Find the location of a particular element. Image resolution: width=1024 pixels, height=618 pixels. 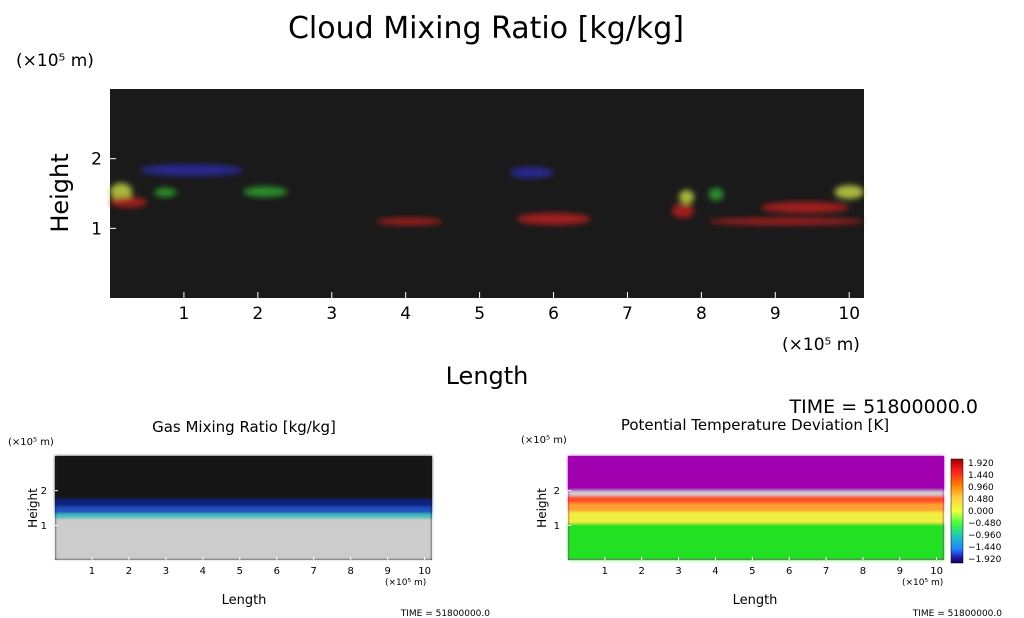

cloud-x-tick-label: 7 is located at coordinates (627, 314).